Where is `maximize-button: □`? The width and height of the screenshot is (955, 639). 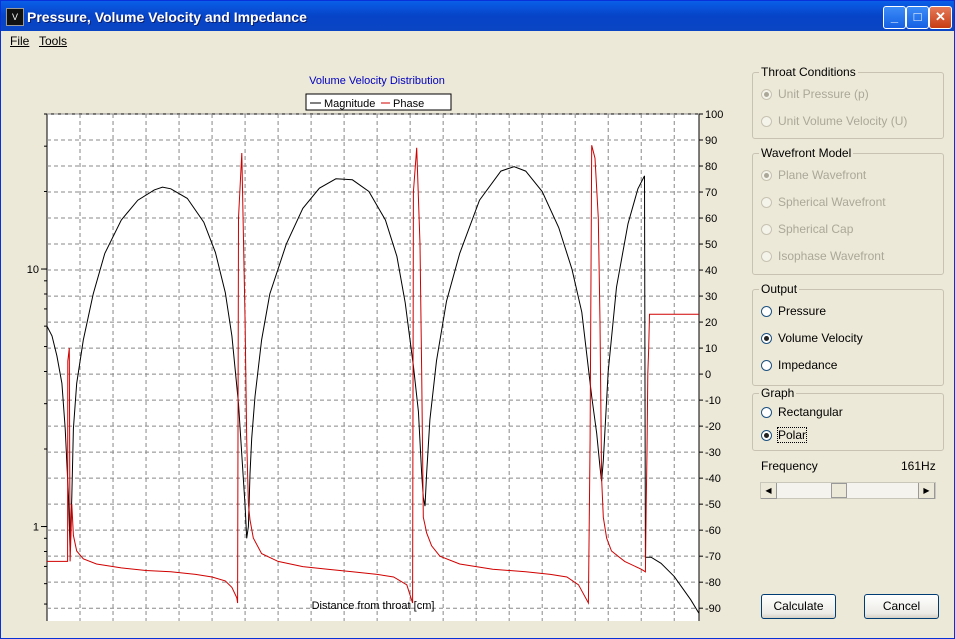
maximize-button: □ is located at coordinates (917, 17).